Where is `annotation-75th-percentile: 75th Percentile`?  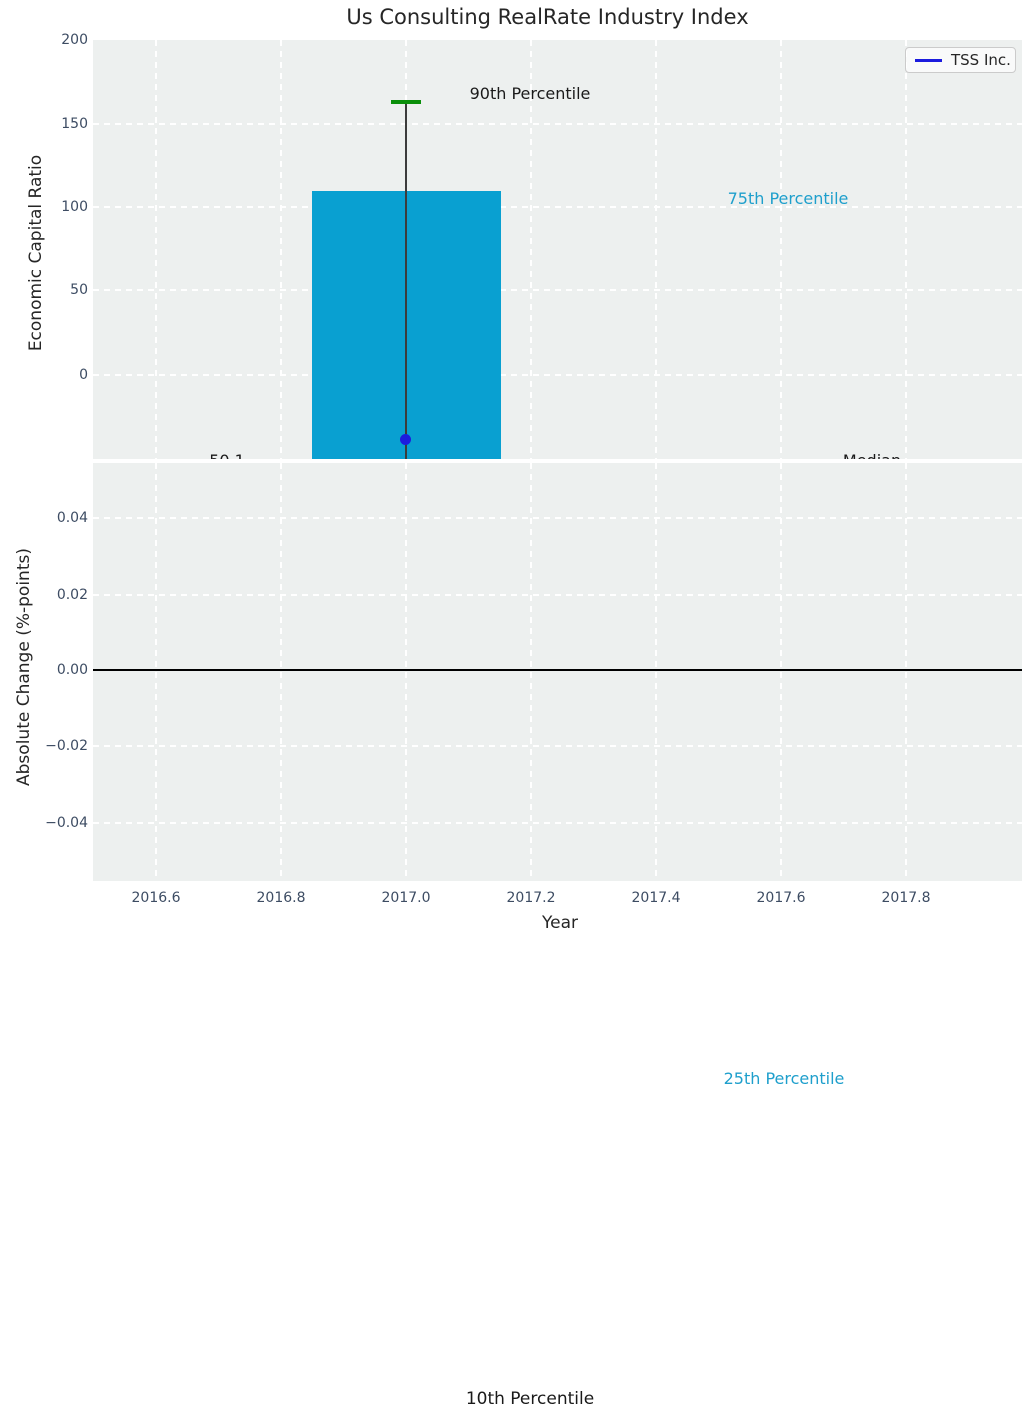
annotation-75th-percentile: 75th Percentile is located at coordinates (788, 198).